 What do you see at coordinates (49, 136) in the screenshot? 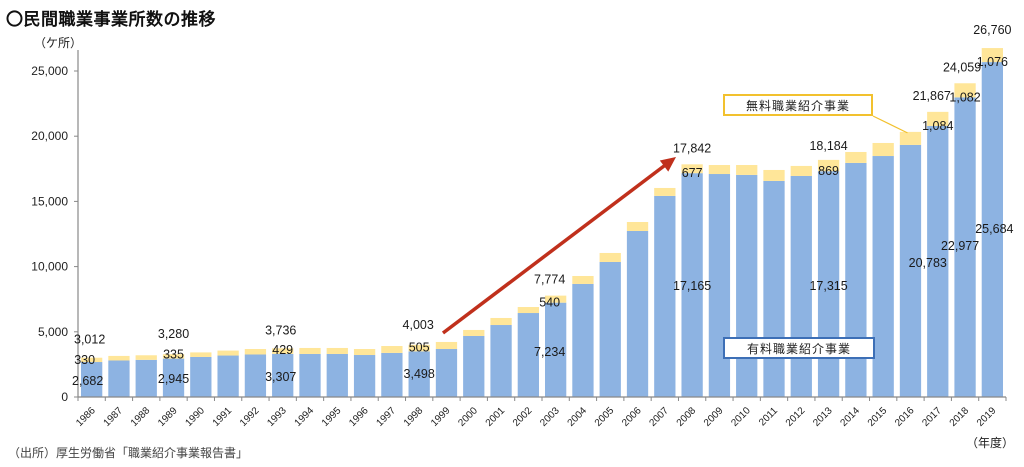
I see `y-tick-label: 20,000` at bounding box center [49, 136].